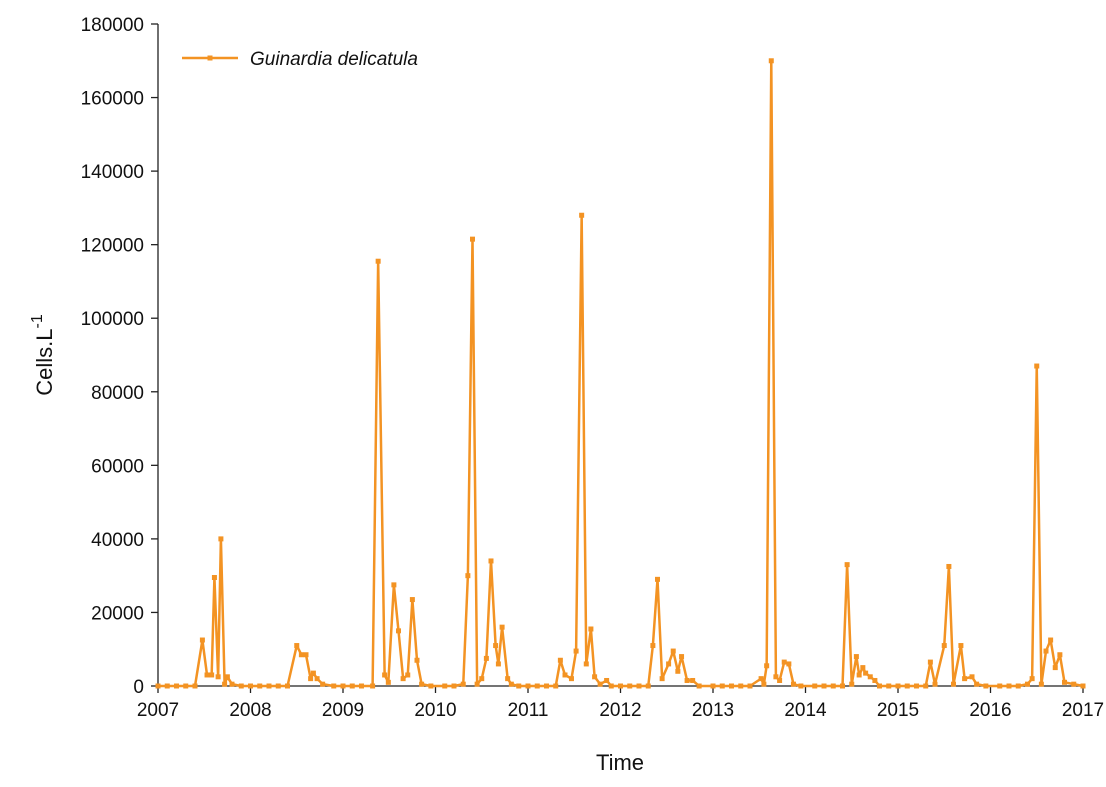  I want to click on legend-marker, so click(210, 58).